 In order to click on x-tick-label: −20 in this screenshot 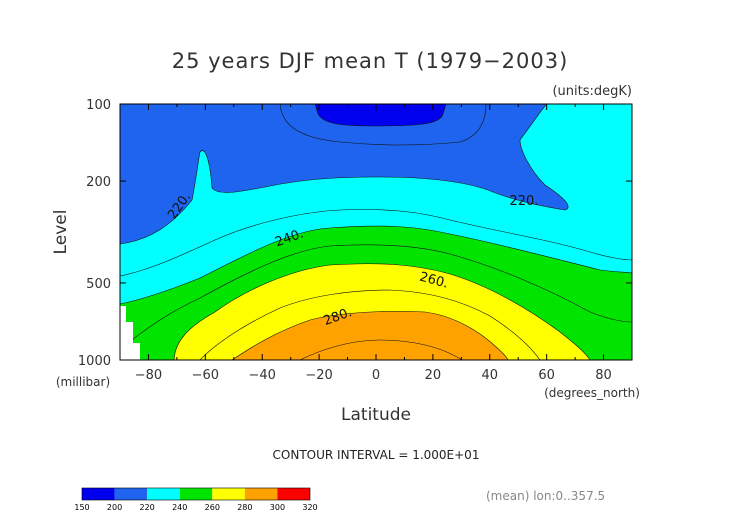, I will do `click(318, 375)`.